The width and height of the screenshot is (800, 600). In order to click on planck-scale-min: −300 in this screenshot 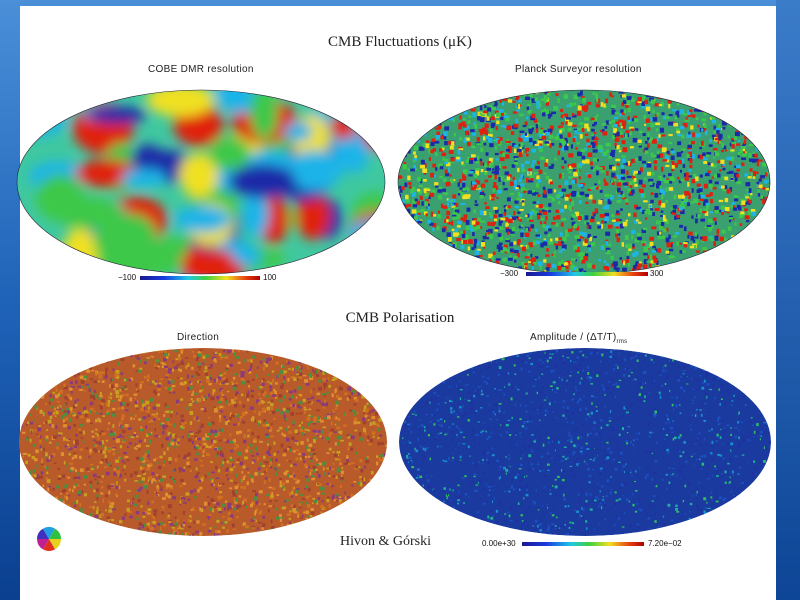, I will do `click(509, 273)`.